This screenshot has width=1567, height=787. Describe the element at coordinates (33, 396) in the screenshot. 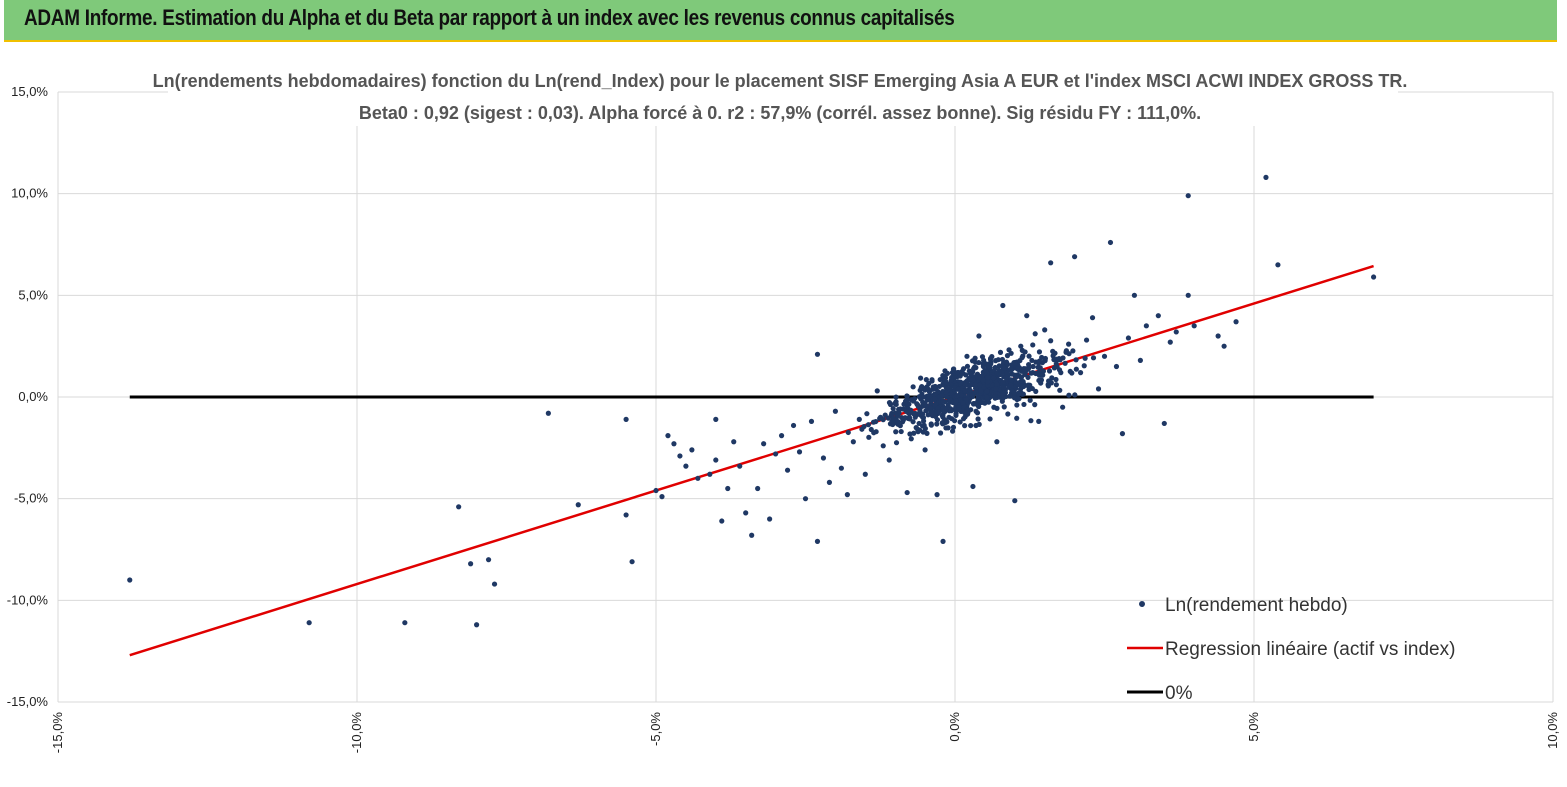

I see `y-tick-label: 0,0%` at that location.